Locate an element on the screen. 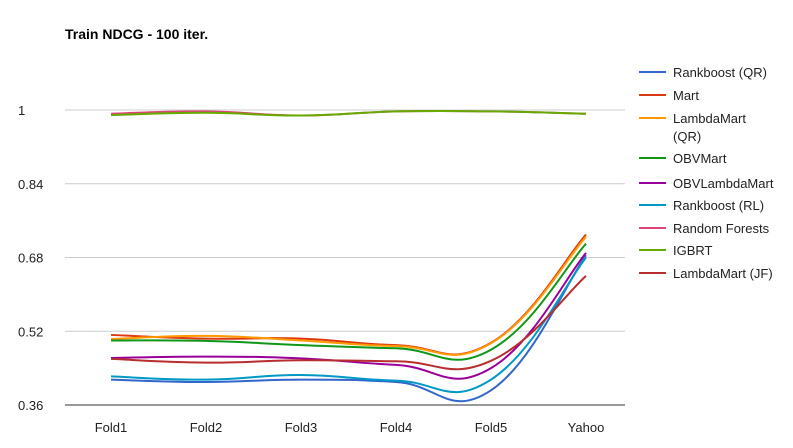 The image size is (793, 448). y-tick-label: 0.68 is located at coordinates (30, 258).